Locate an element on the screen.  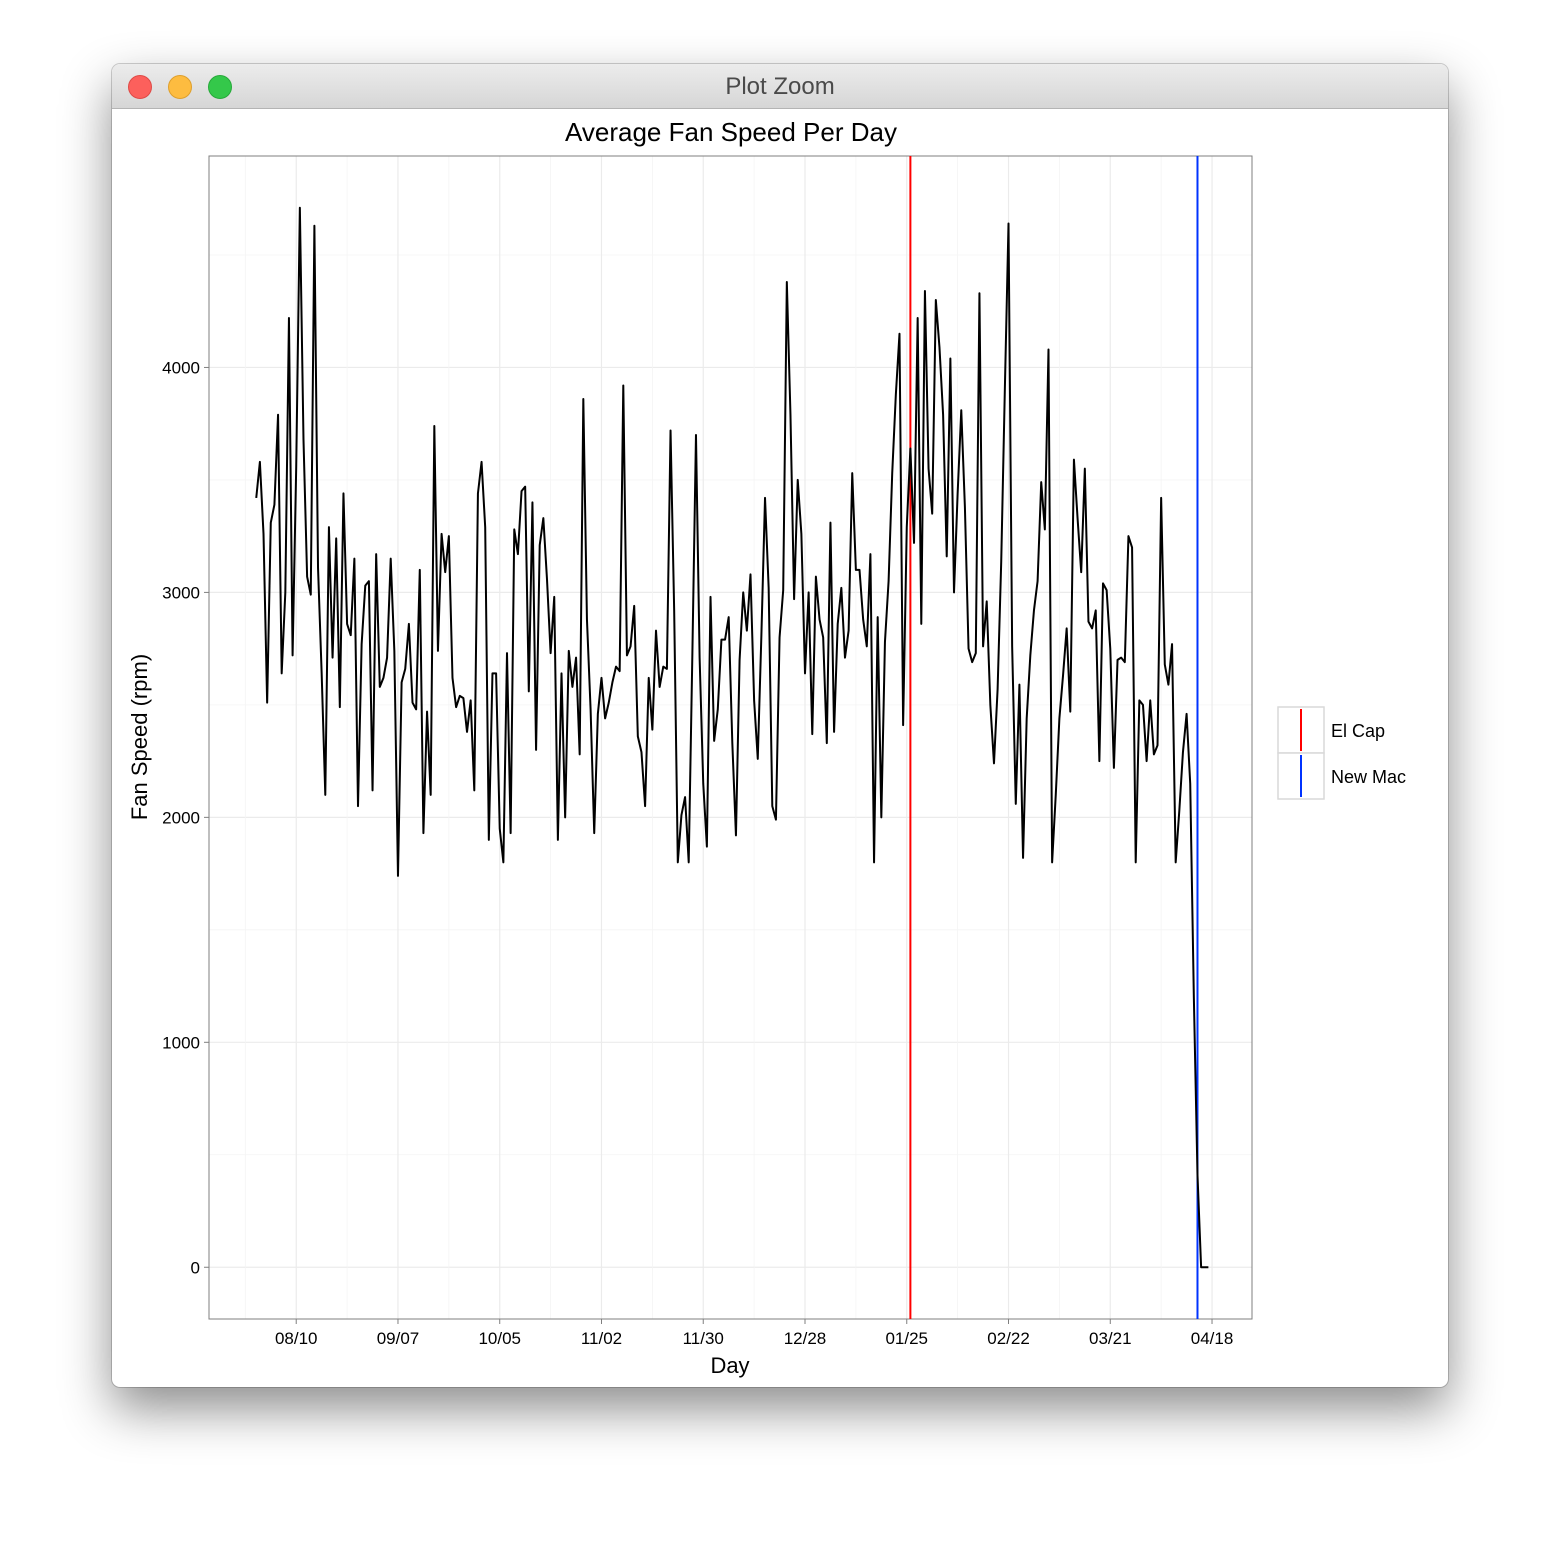
close-button is located at coordinates (140, 87).